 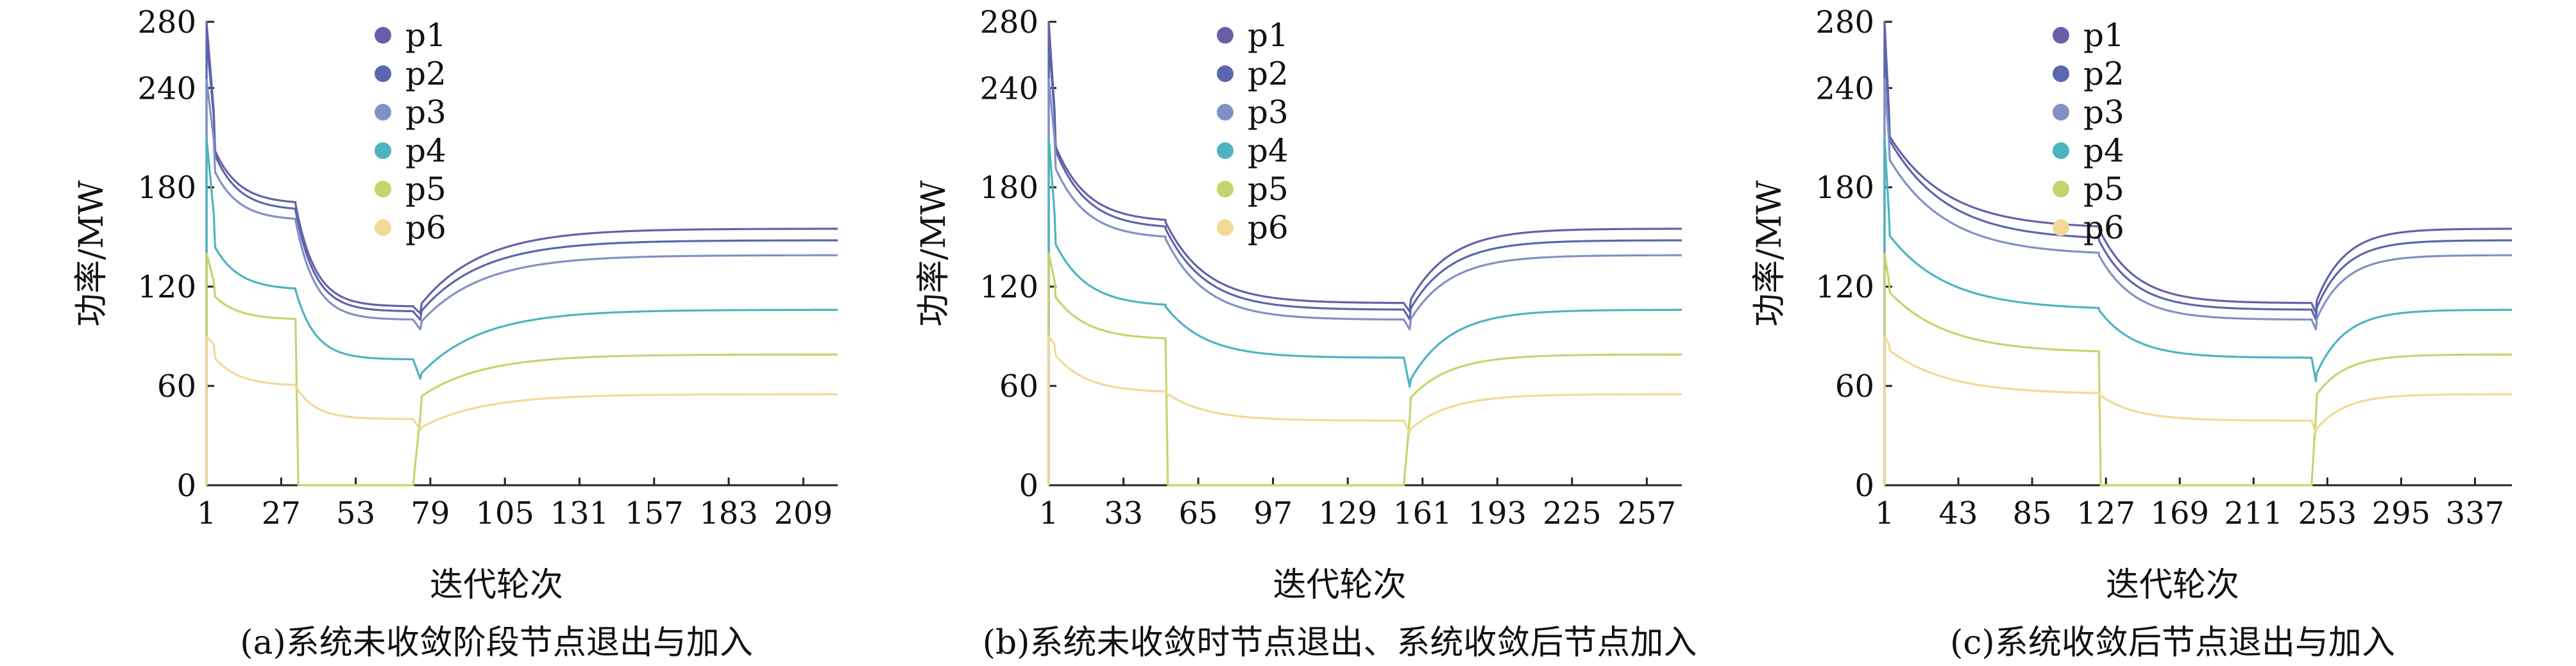 What do you see at coordinates (1572, 513) in the screenshot?
I see `x-tick-label: 225` at bounding box center [1572, 513].